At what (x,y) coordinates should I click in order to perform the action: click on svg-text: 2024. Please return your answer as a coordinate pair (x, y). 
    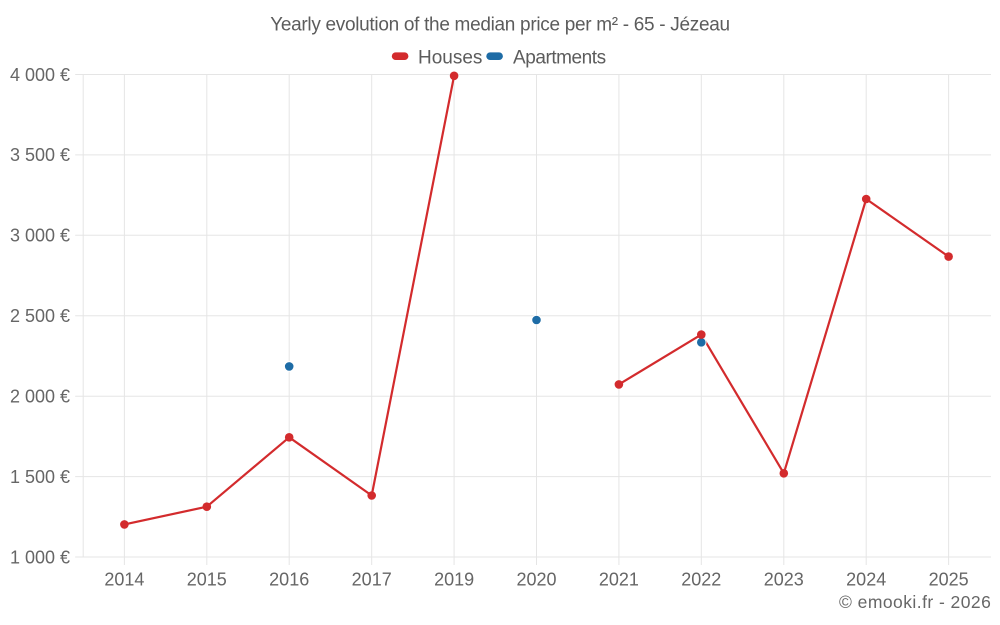
    Looking at the image, I should click on (866, 580).